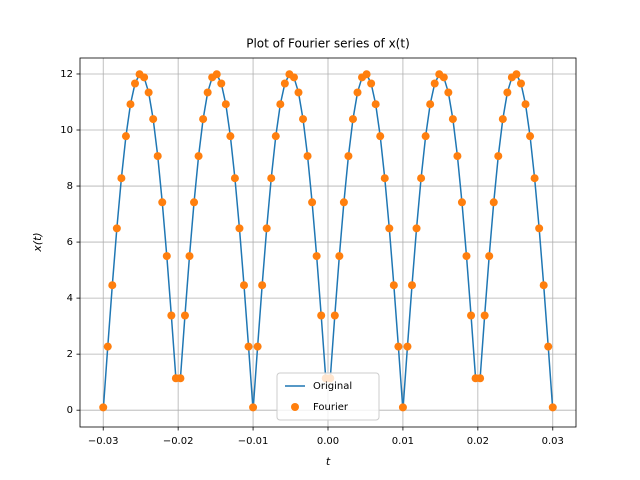 Image resolution: width=640 pixels, height=480 pixels. What do you see at coordinates (328, 396) in the screenshot?
I see `legend: Original Fourier` at bounding box center [328, 396].